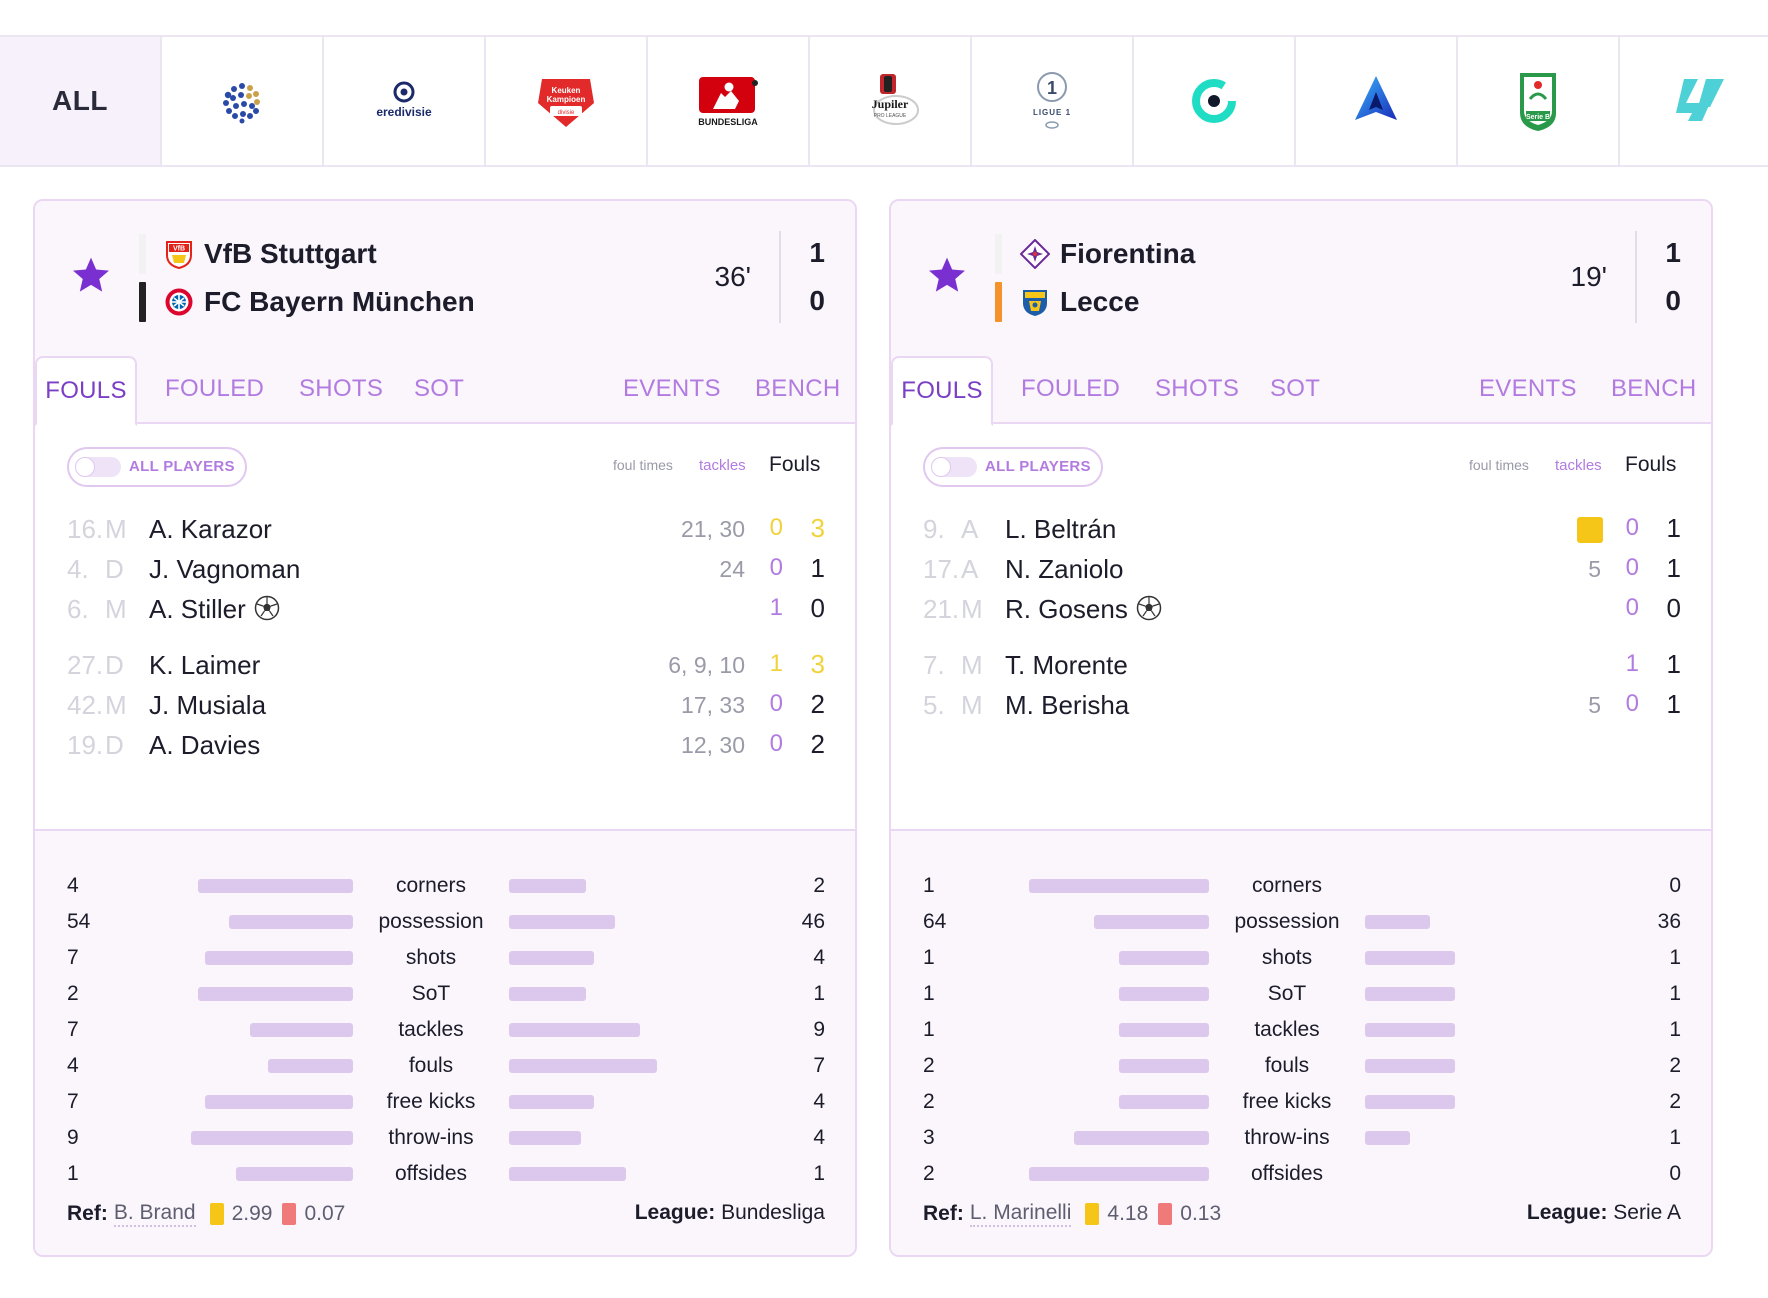  I want to click on player-row: 16. M A. Karazor 21, 30 0 3, so click(445, 528).